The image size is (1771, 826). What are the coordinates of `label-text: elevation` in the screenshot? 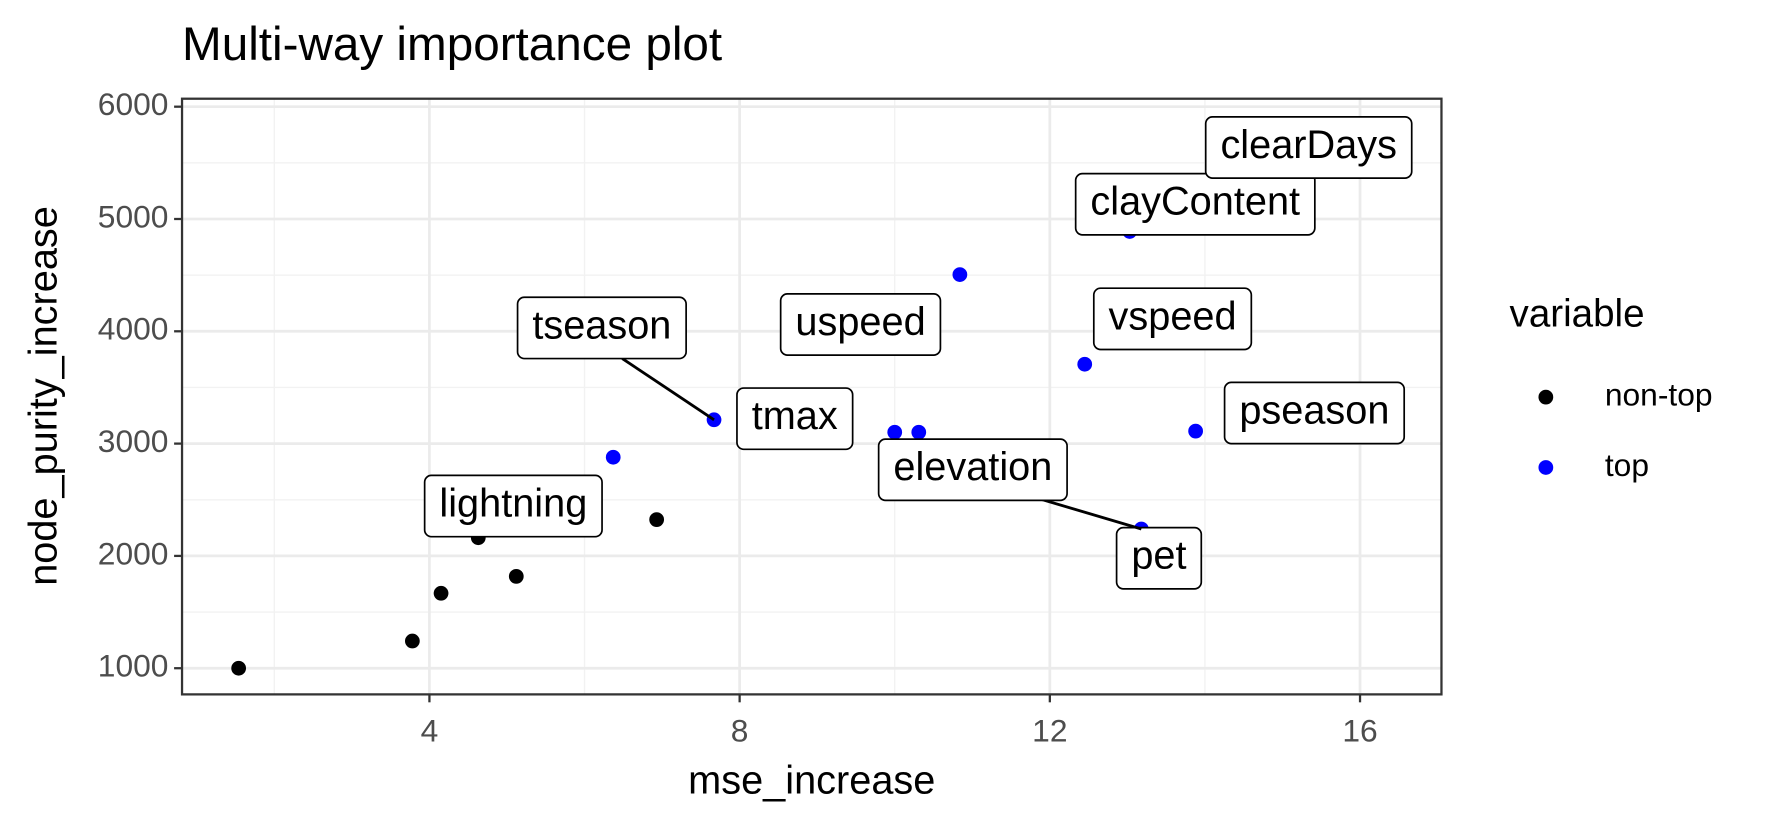 It's located at (972, 467).